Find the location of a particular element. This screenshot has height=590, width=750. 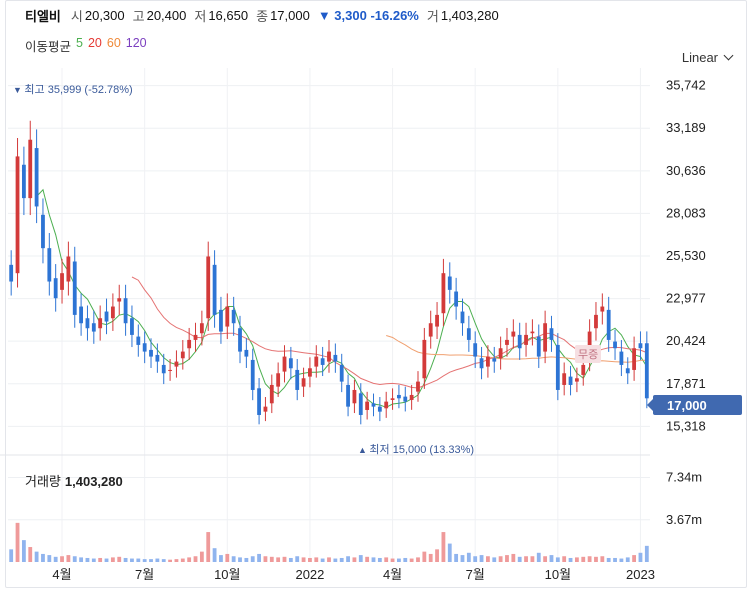

volume-header: 거래량 1,403,280 is located at coordinates (74, 480).